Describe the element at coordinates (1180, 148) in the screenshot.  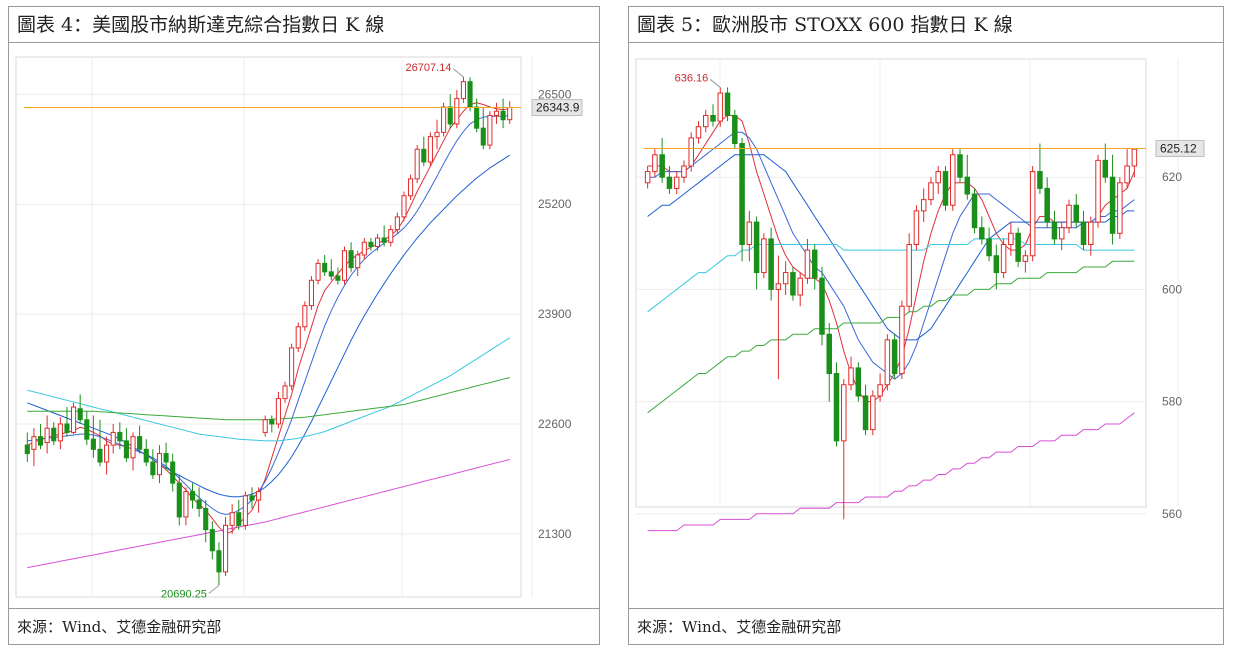
I see `stoxx-last-price-box` at that location.